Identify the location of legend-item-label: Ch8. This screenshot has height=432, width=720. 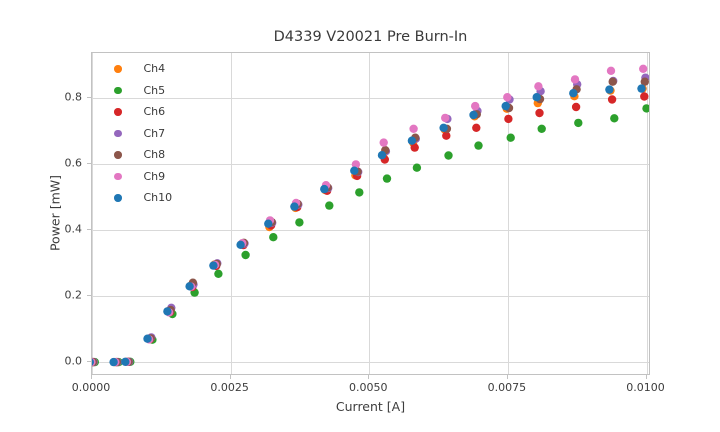
(154, 155).